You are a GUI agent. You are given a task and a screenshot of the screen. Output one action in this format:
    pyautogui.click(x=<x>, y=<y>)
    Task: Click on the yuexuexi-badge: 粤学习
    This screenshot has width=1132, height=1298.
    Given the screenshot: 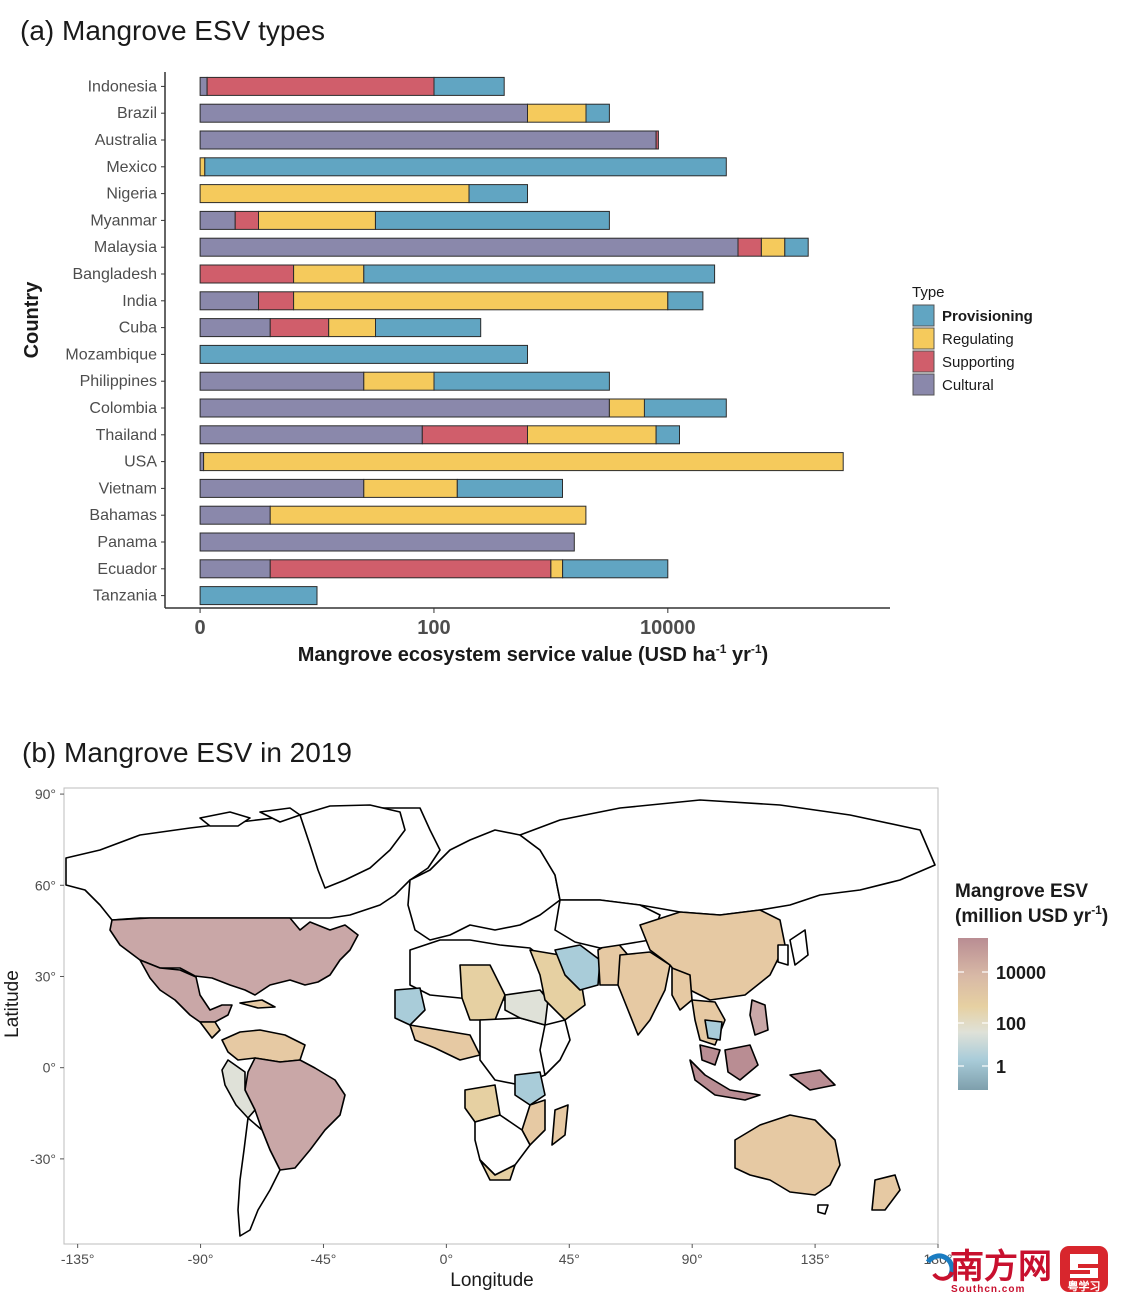 What is the action you would take?
    pyautogui.click(x=1084, y=1269)
    